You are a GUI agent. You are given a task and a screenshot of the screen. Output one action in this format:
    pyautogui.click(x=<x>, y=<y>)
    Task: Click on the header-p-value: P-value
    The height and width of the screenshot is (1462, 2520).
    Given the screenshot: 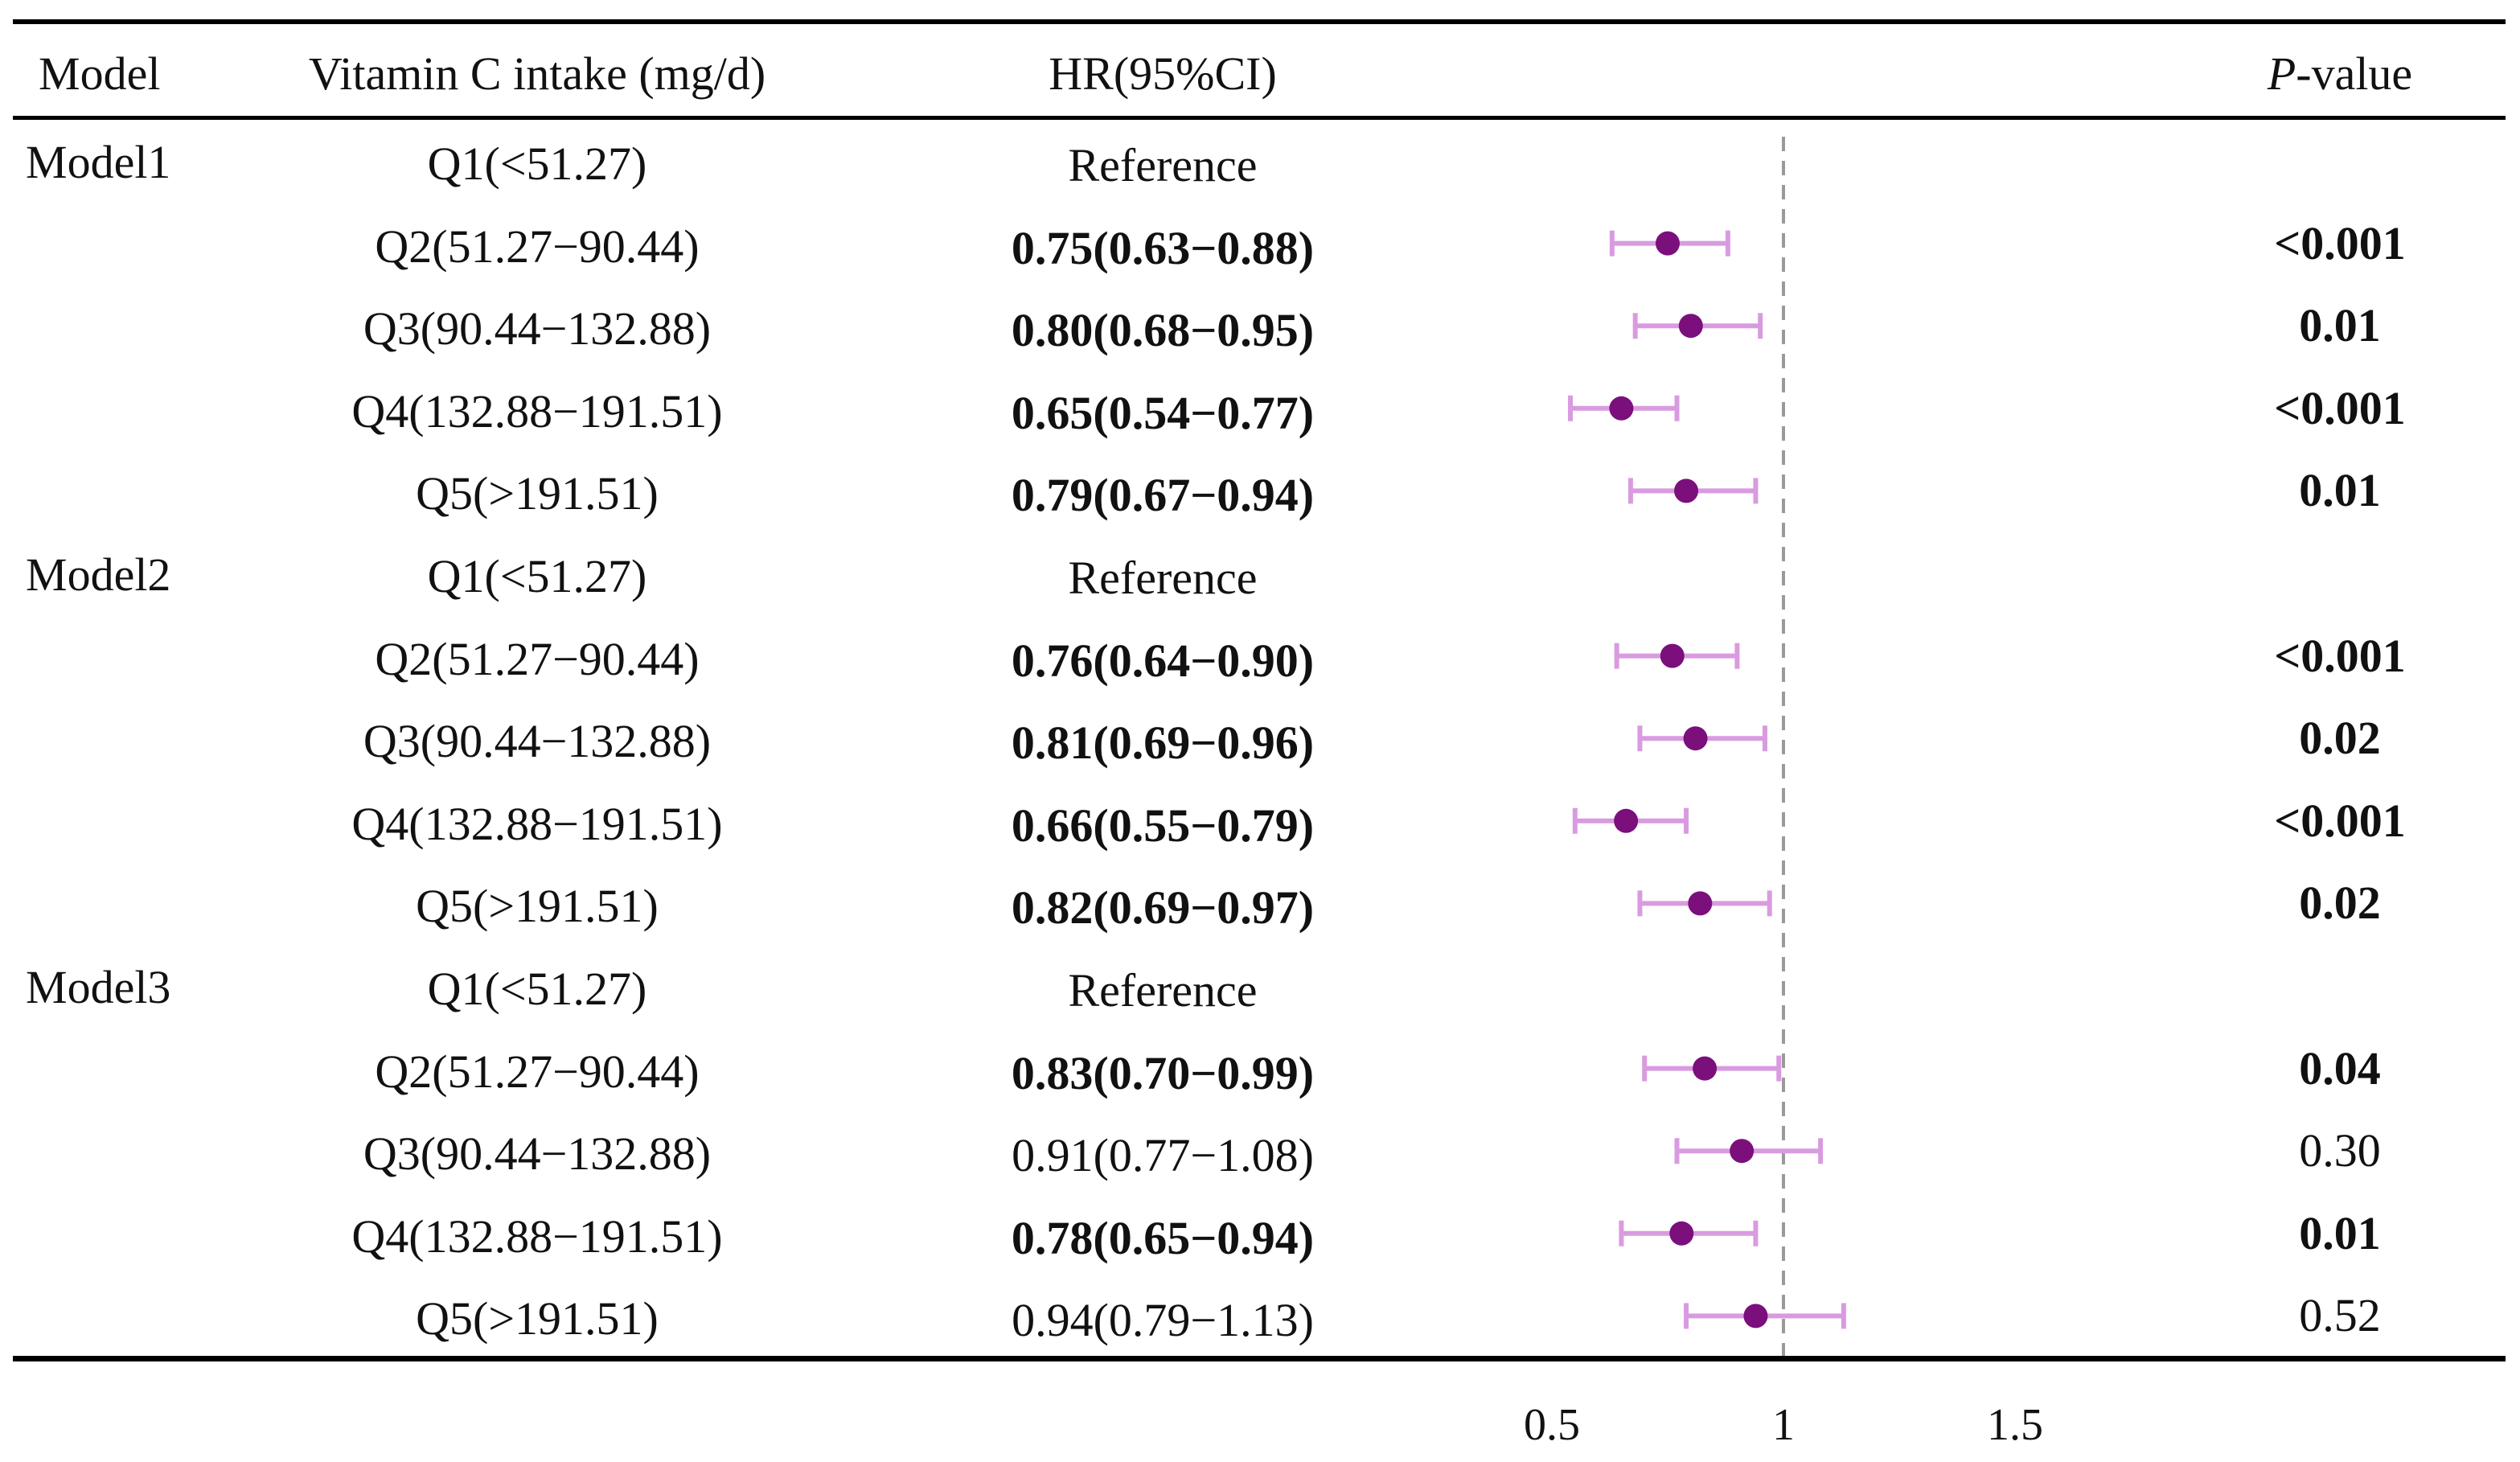 What is the action you would take?
    pyautogui.click(x=2340, y=74)
    